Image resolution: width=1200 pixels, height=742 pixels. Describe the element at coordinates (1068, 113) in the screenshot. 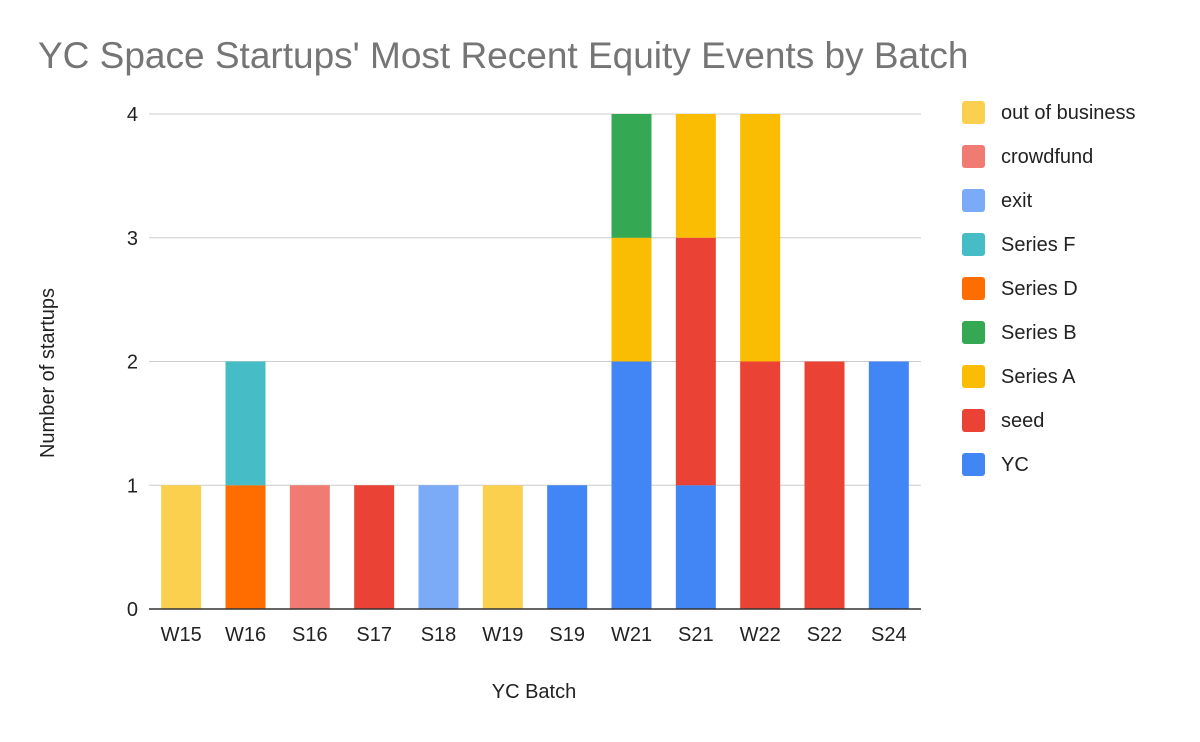

I see `legend-label: out of business` at that location.